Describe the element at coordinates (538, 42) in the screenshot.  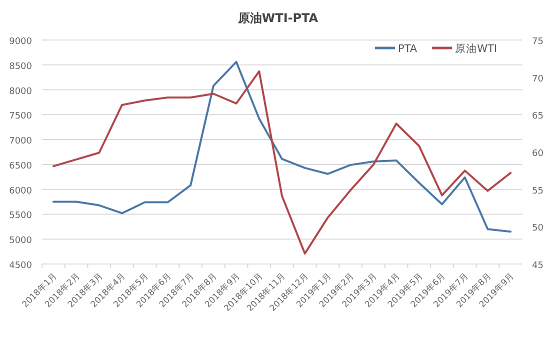
I see `y2-tick-label: 75` at that location.